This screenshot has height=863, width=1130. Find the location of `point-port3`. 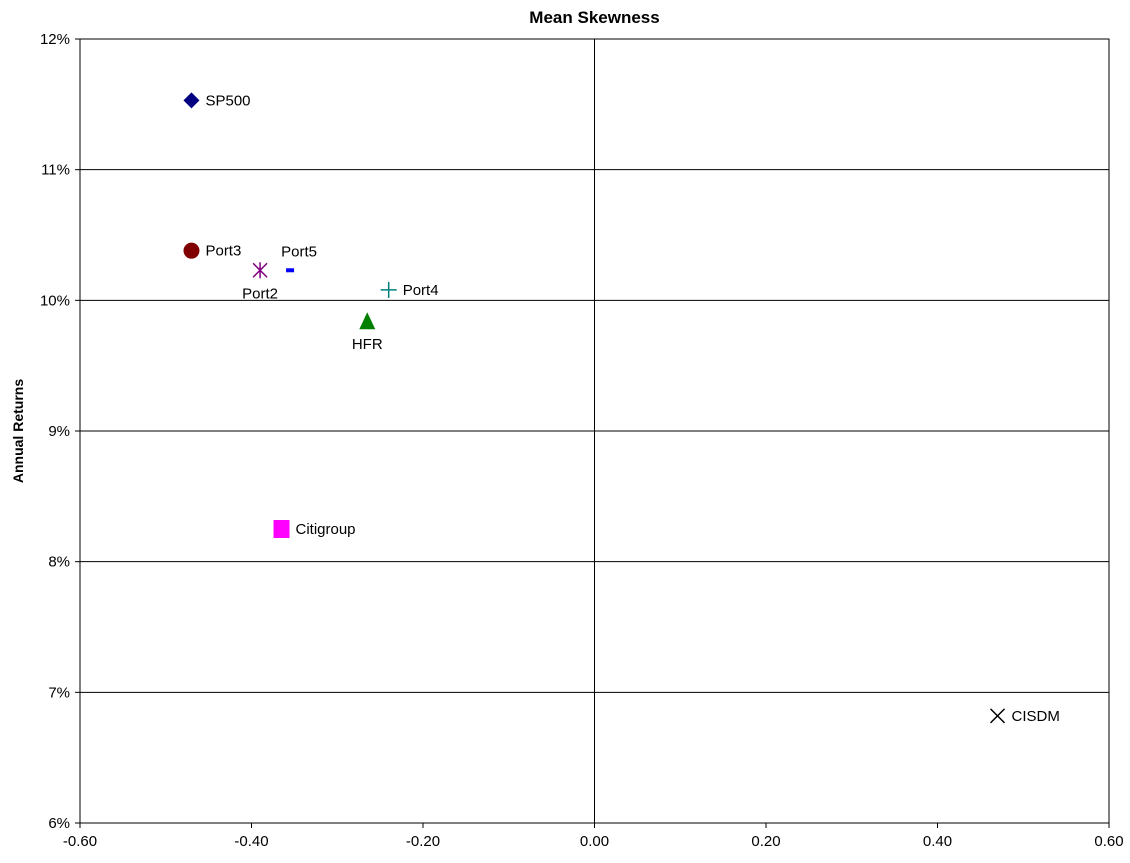

point-port3 is located at coordinates (191, 250).